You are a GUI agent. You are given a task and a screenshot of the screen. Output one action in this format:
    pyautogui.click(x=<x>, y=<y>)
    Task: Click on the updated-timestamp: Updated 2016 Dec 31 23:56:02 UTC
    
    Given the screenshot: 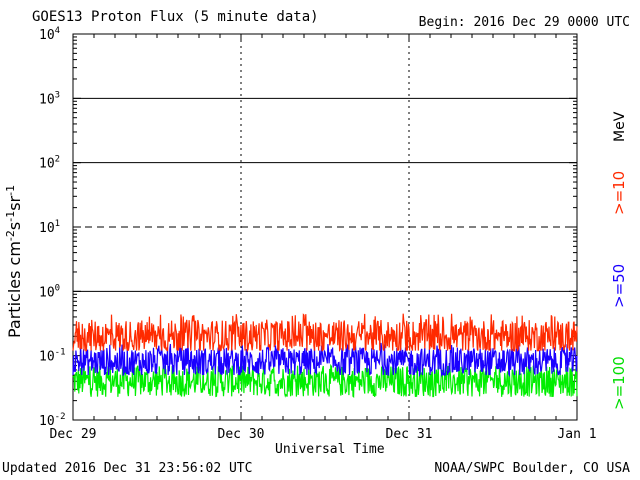 What is the action you would take?
    pyautogui.click(x=127, y=468)
    